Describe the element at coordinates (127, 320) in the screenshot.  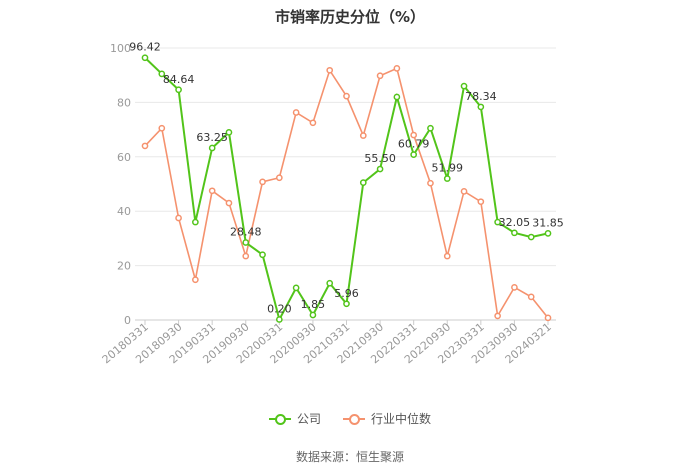
I see `y-tick-label: 0` at that location.